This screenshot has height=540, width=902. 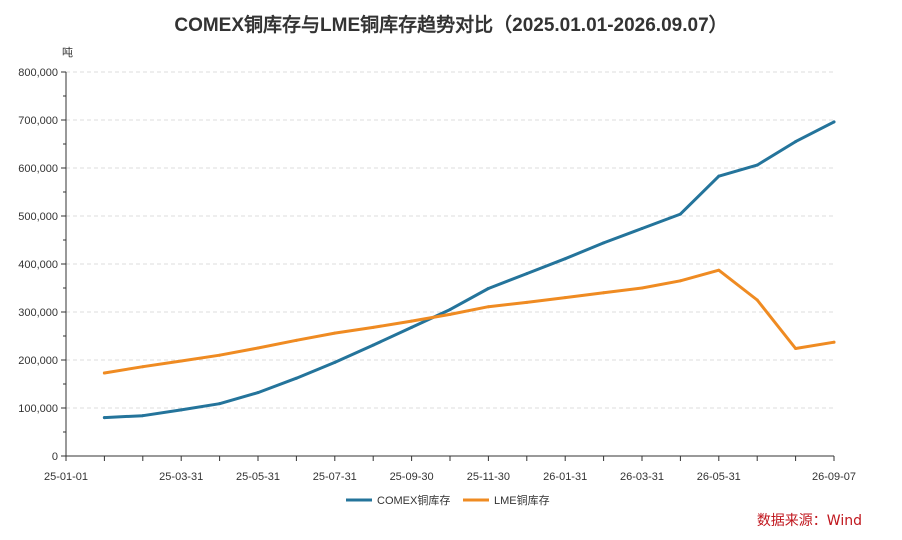 I want to click on y-tick-label: 0, so click(x=55, y=457).